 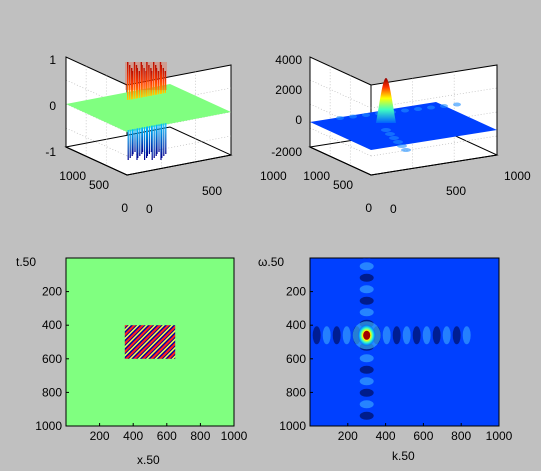 I want to click on signal-block-spikes, so click(x=146, y=111).